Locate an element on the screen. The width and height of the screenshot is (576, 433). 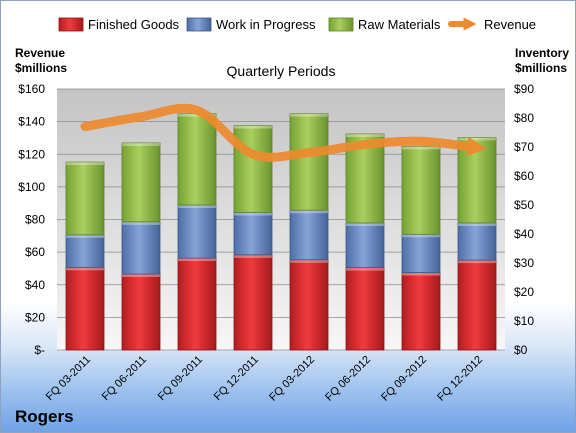
right-axis-ticks: $0 $10 $20 $30 $40 $50 $60 $70 $80 $90 is located at coordinates (524, 219).